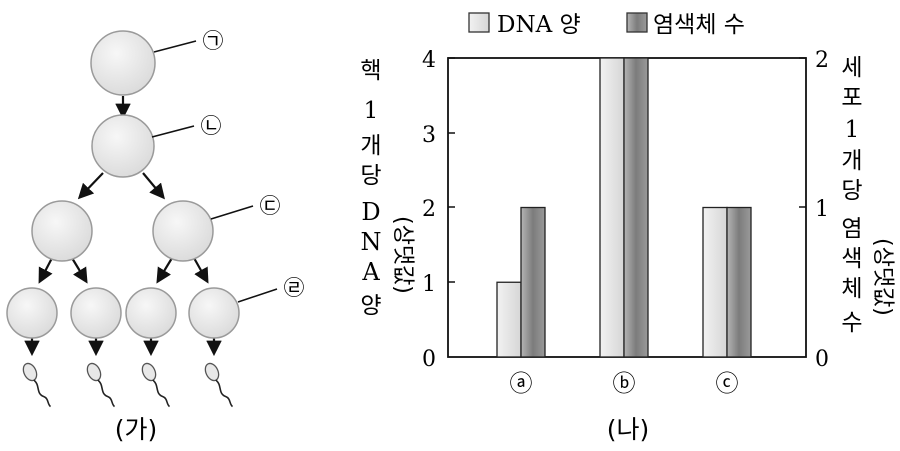  Describe the element at coordinates (136, 429) in the screenshot. I see `caption-ga: (가)` at that location.